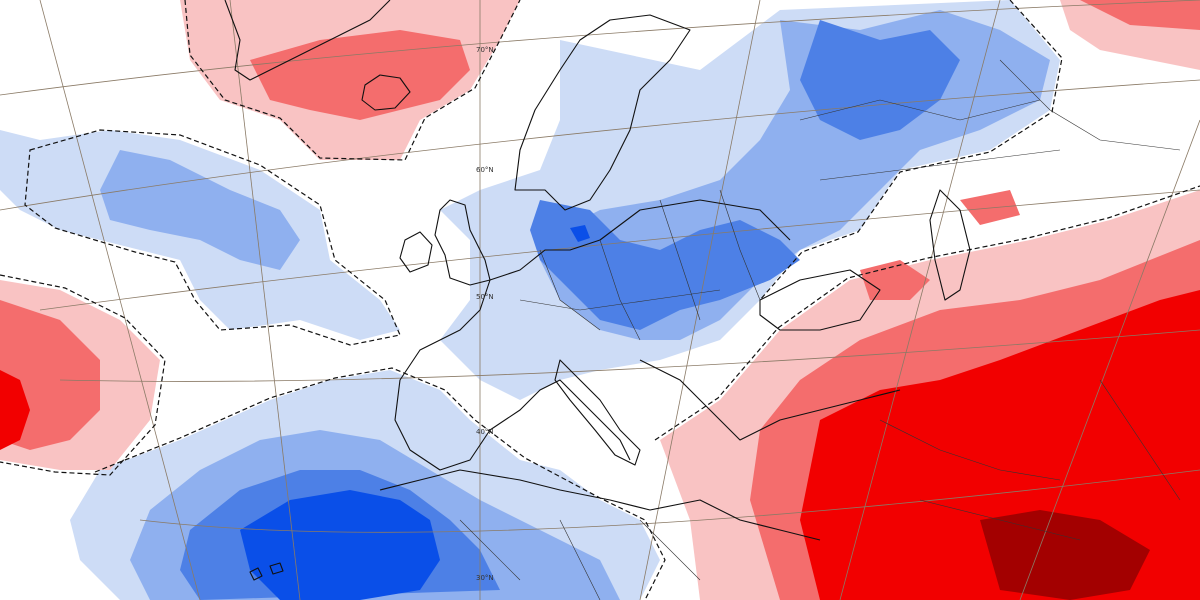 Image resolution: width=1200 pixels, height=600 pixels. Describe the element at coordinates (597, 412) in the screenshot. I see `coastline-italy` at that location.